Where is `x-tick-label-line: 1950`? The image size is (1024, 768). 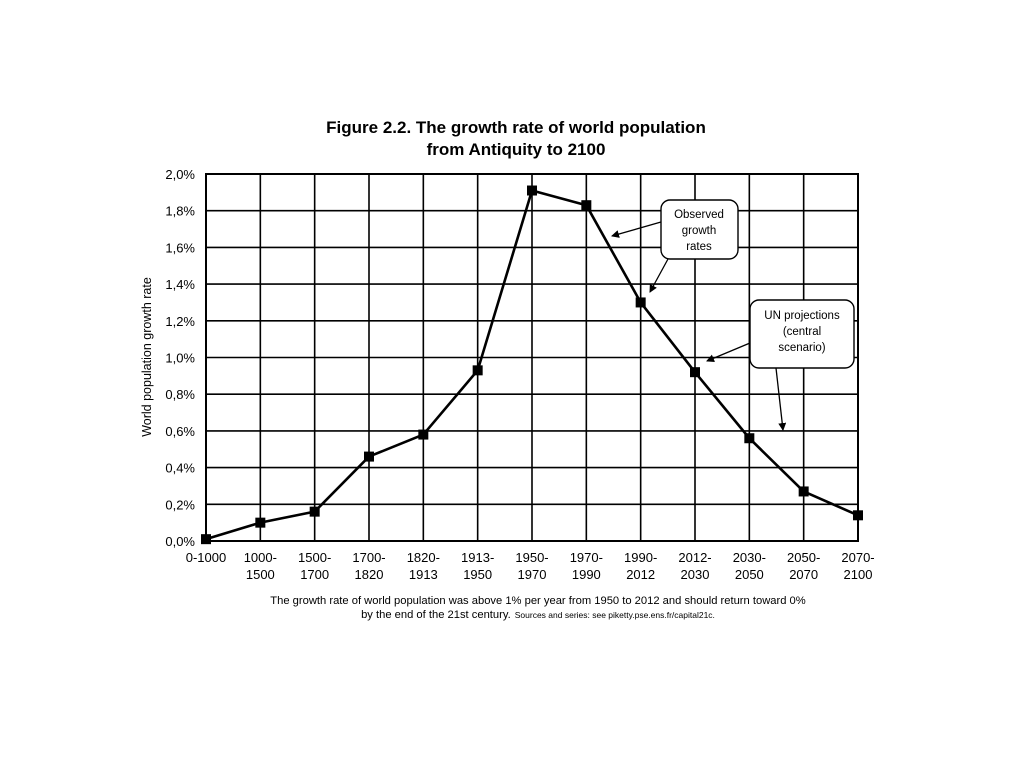 x-tick-label-line: 1950 is located at coordinates (477, 574).